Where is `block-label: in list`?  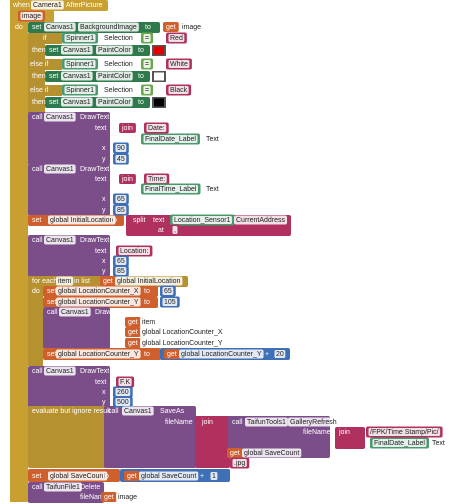 block-label: in list is located at coordinates (82, 281).